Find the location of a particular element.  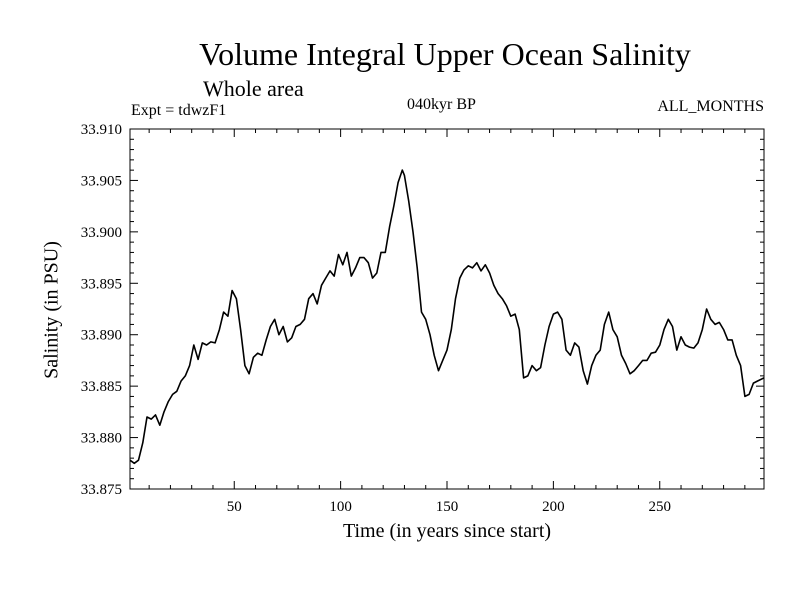

chart-subtitle: Whole area is located at coordinates (253, 88).